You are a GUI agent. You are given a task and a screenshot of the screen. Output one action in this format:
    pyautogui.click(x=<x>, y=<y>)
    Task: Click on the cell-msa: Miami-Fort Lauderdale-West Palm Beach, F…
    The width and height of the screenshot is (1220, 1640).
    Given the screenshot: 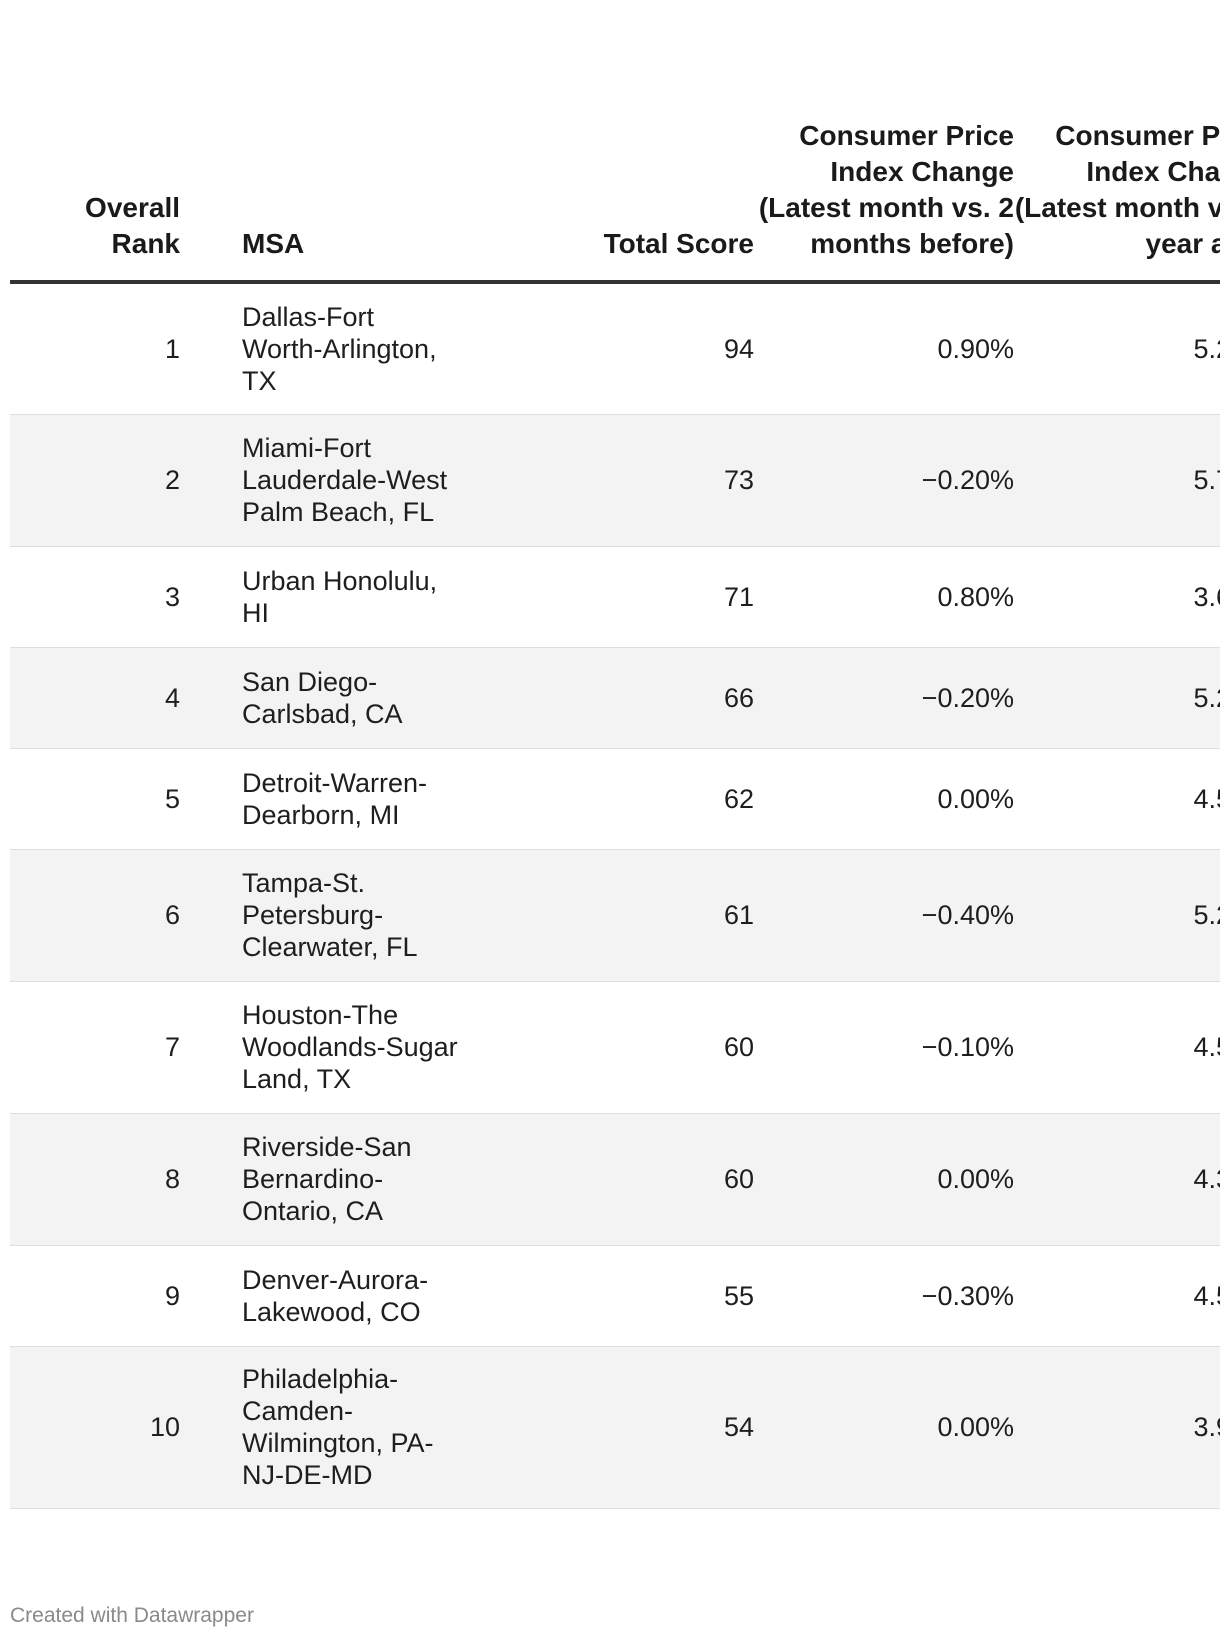 What is the action you would take?
    pyautogui.click(x=350, y=480)
    